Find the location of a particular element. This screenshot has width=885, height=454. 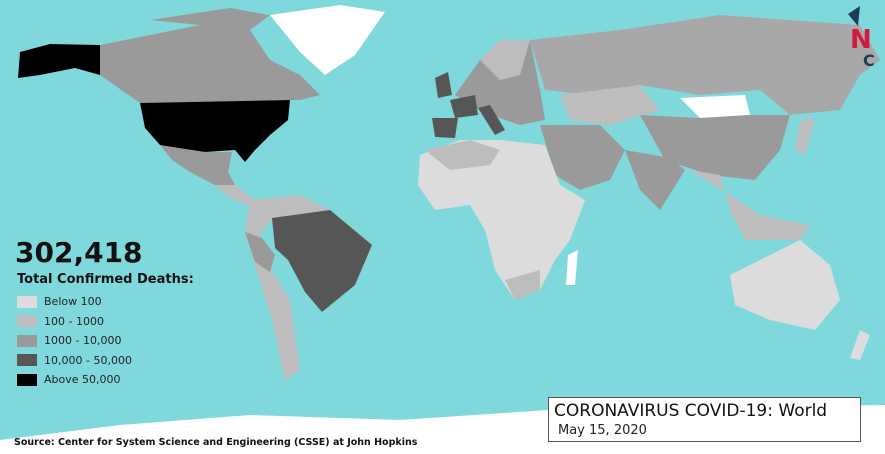

region-peru is located at coordinates (260, 252).